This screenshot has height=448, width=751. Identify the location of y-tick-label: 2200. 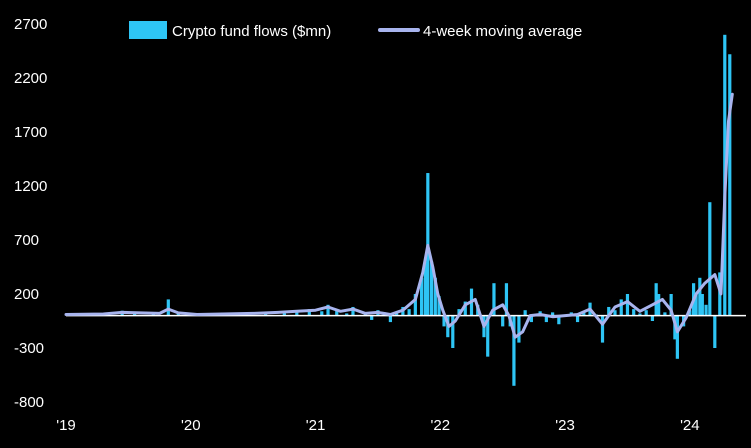
(30, 78).